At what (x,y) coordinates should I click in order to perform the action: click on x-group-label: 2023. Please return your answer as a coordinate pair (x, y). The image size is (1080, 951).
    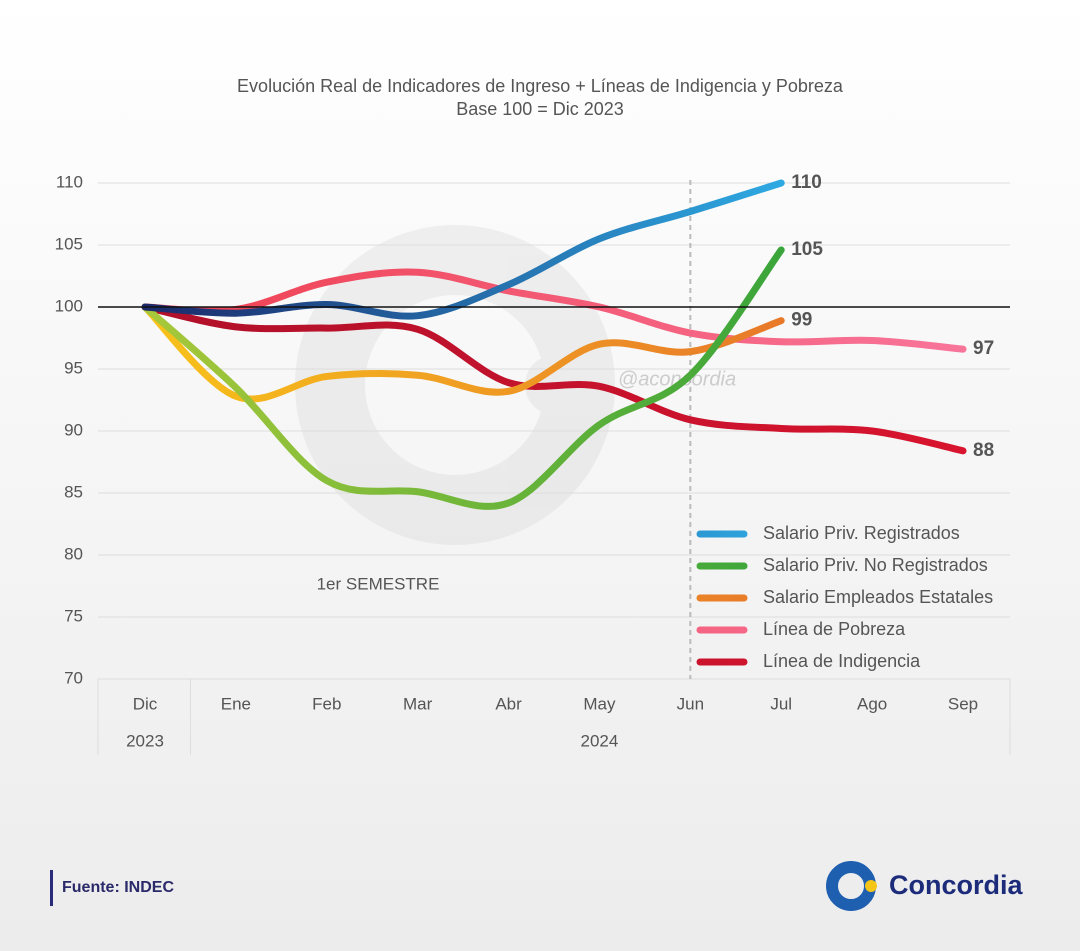
    Looking at the image, I should click on (145, 740).